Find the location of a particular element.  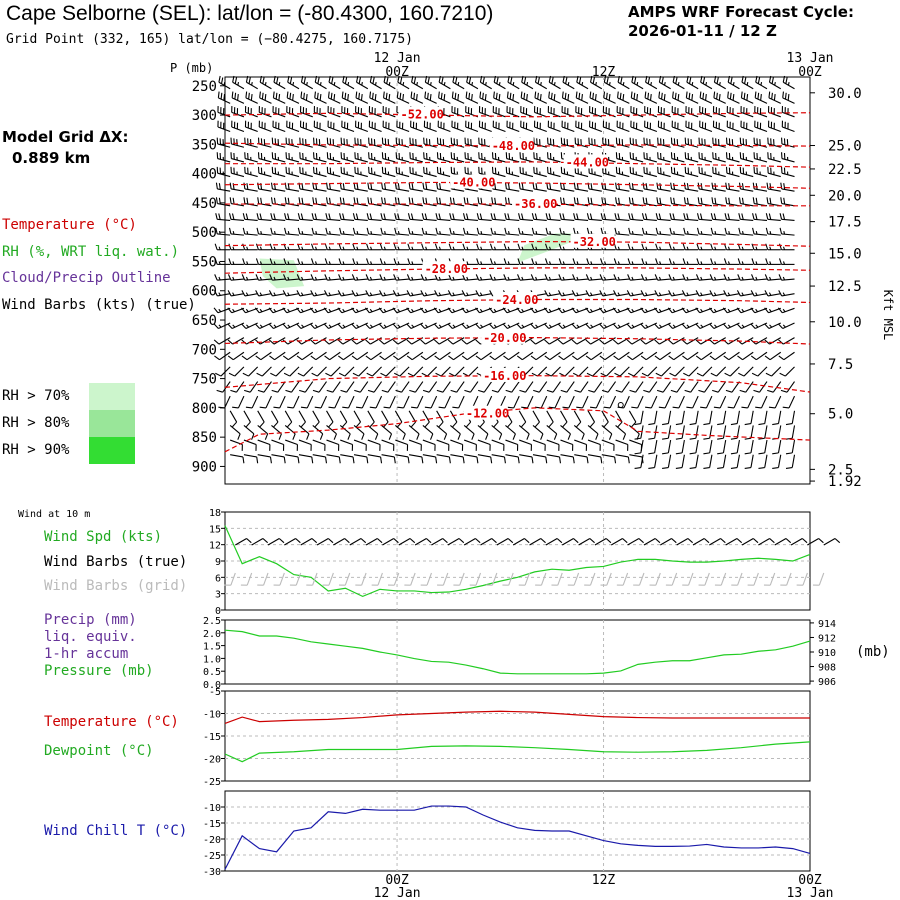

wind-barb-grid is located at coordinates (410, 579).